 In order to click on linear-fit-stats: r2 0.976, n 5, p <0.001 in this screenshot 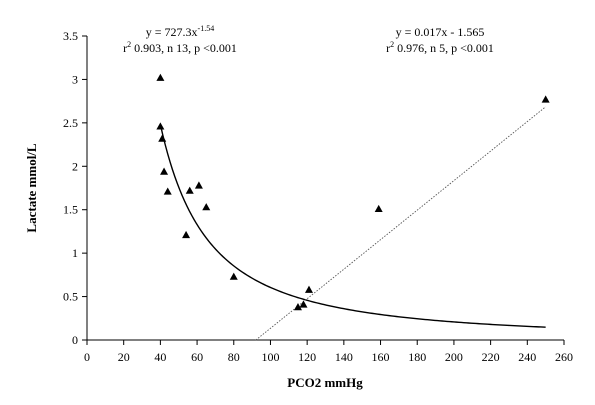, I will do `click(440, 47)`.